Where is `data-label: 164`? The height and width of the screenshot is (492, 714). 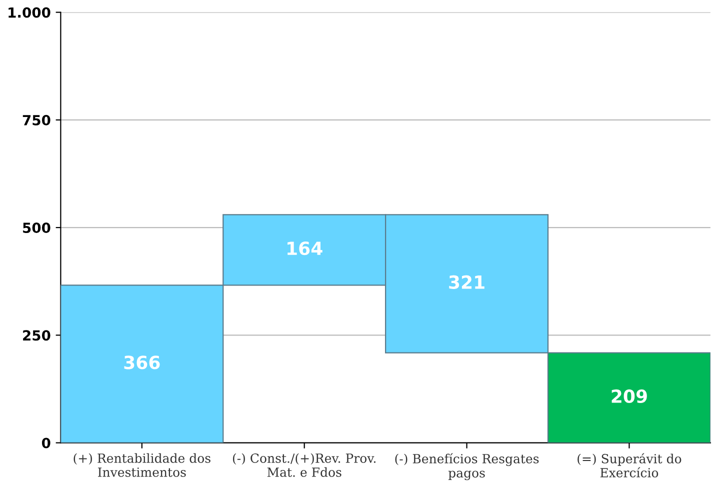 data-label: 164 is located at coordinates (305, 249).